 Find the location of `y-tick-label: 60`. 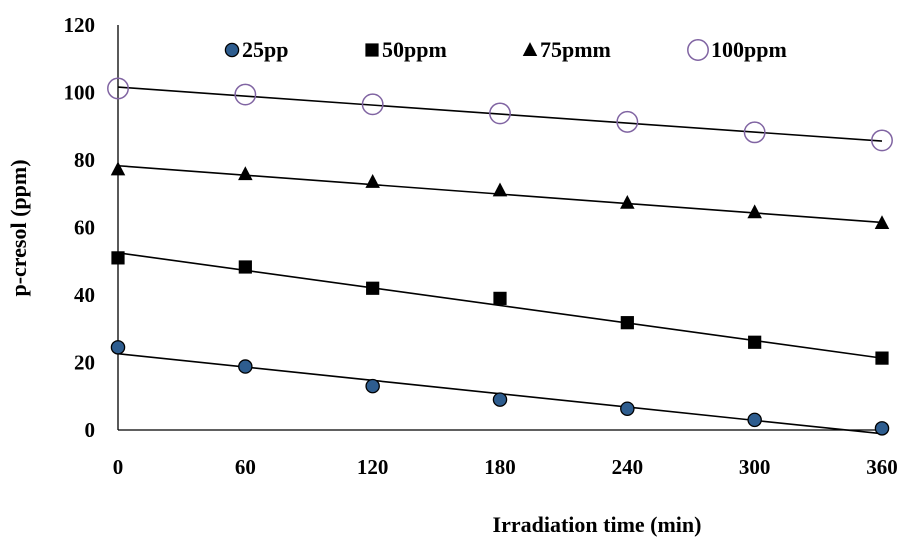

y-tick-label: 60 is located at coordinates (84, 228).